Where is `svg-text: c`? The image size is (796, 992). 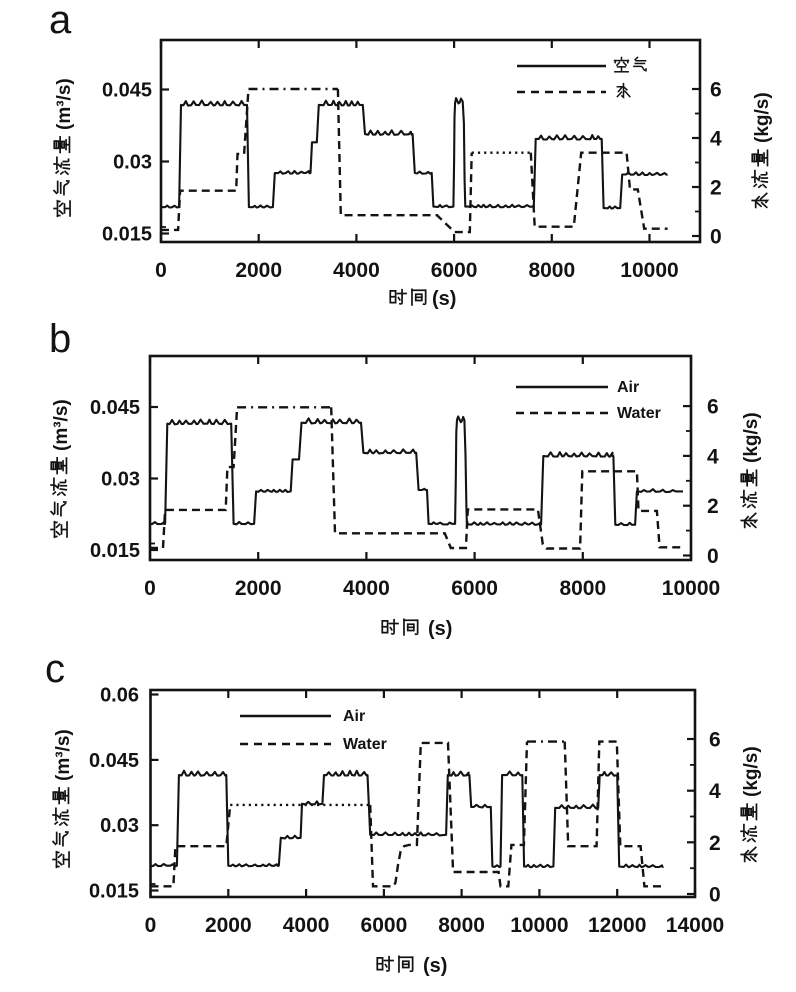 svg-text: c is located at coordinates (55, 669).